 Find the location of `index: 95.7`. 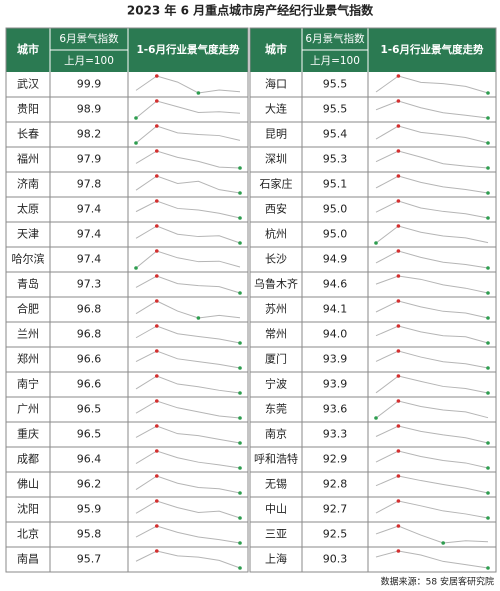

index: 95.7 is located at coordinates (89, 559).